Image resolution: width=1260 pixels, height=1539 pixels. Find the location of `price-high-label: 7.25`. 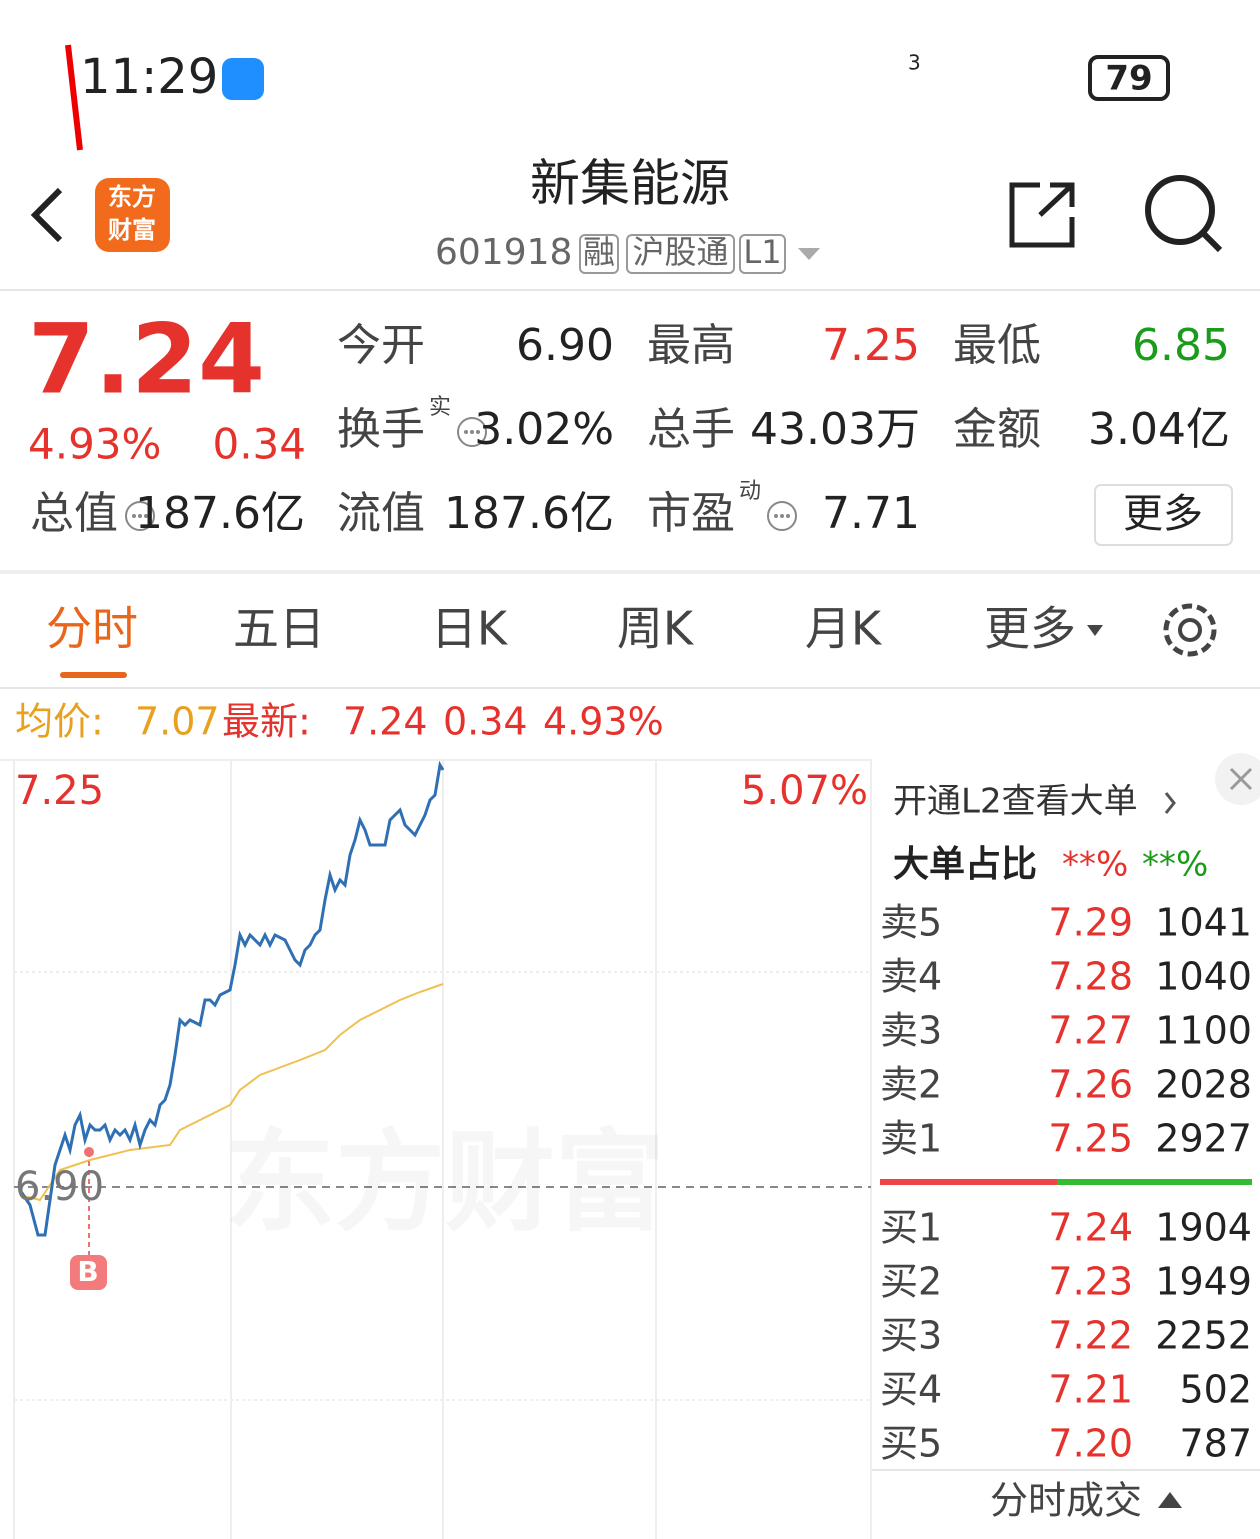

price-high-label: 7.25 is located at coordinates (59, 791).